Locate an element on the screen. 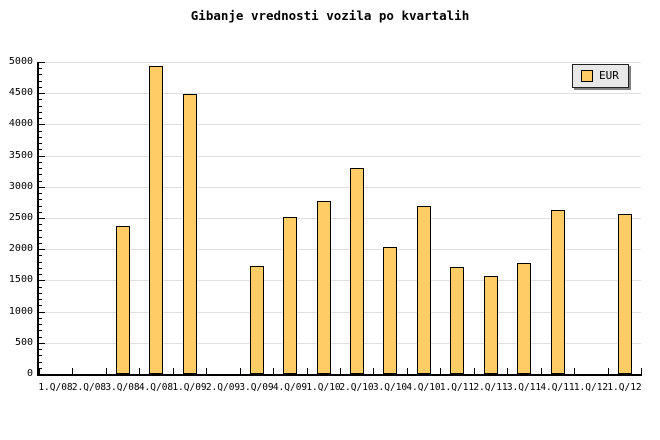  x-axis-label: 2.Q/09 is located at coordinates (223, 387).